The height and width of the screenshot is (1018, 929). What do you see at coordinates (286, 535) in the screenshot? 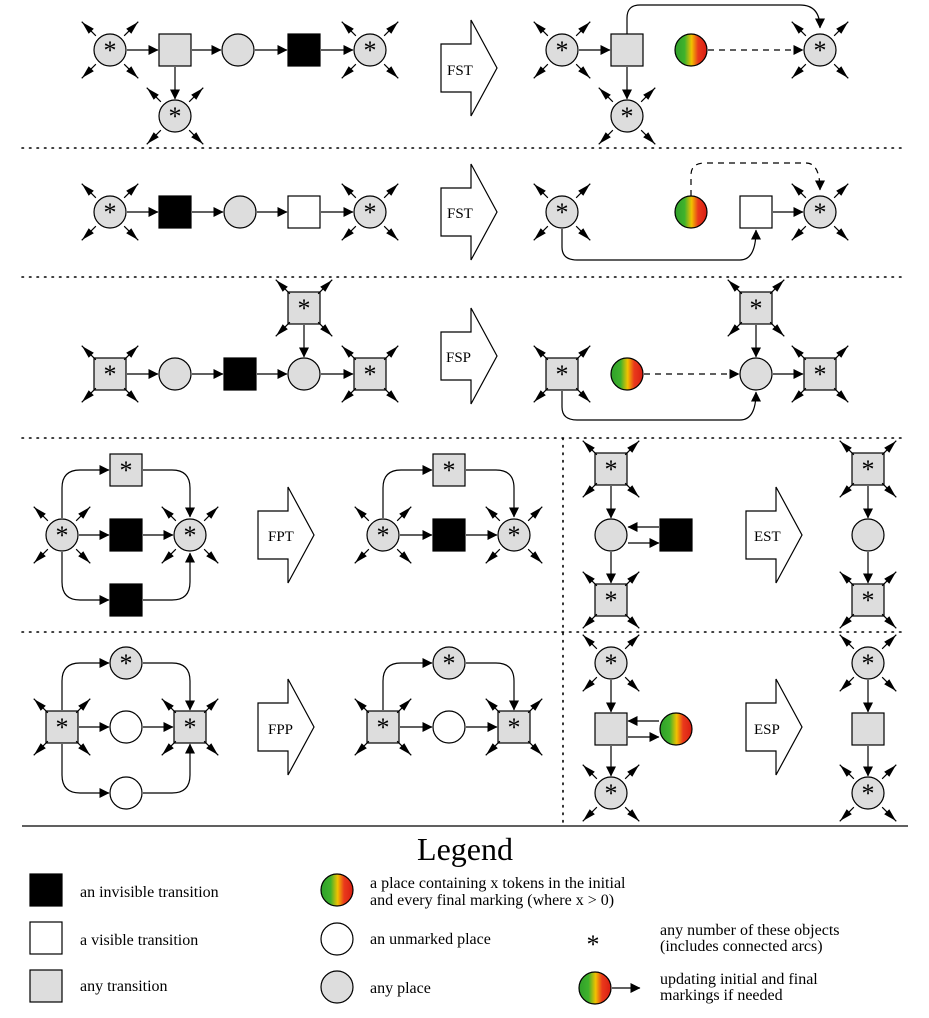
I see `rule-arrow-fpt` at bounding box center [286, 535].